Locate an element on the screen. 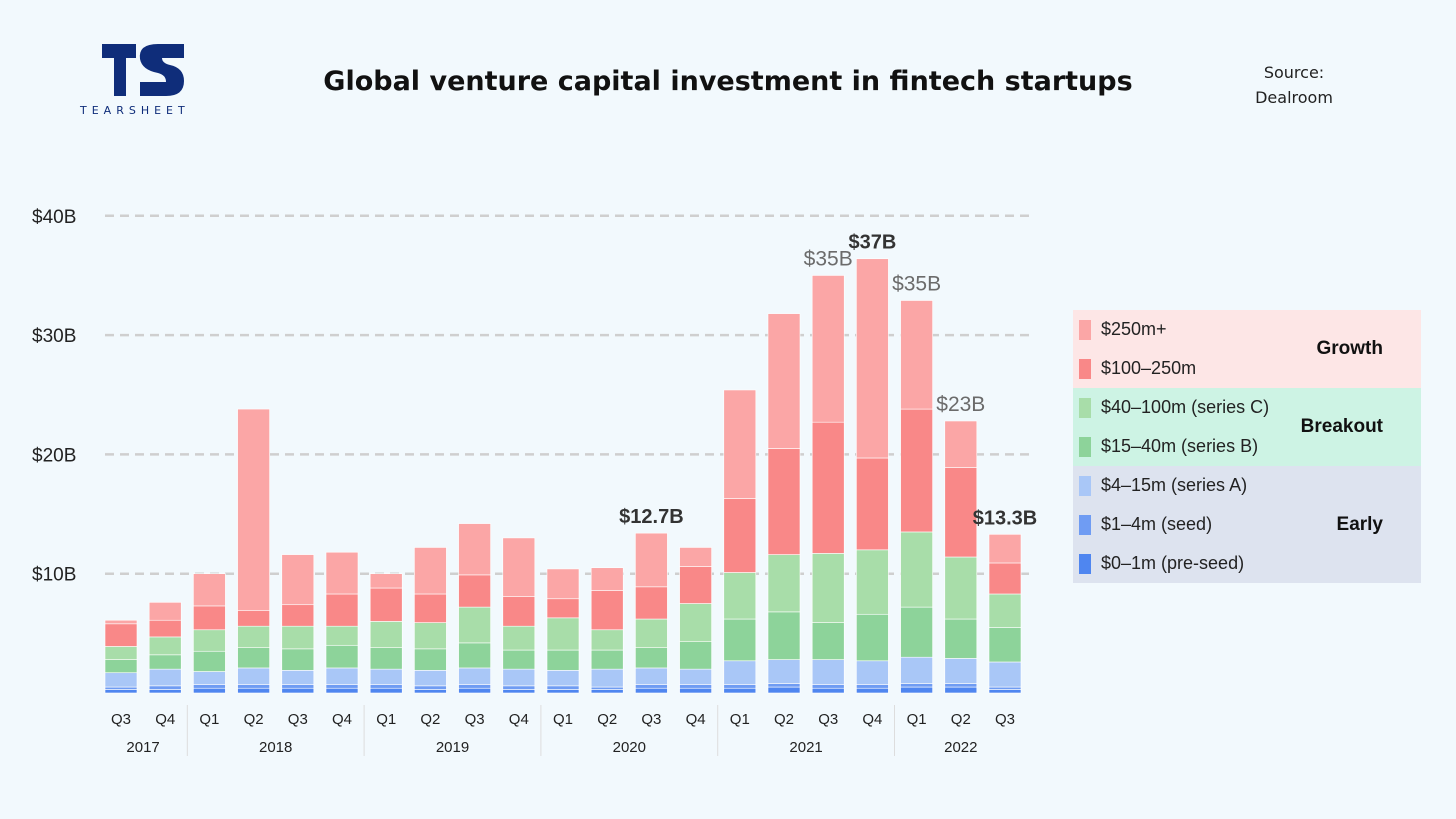 Image resolution: width=1456 pixels, height=819 pixels. legend-label: $1–4m (seed) is located at coordinates (1157, 524).